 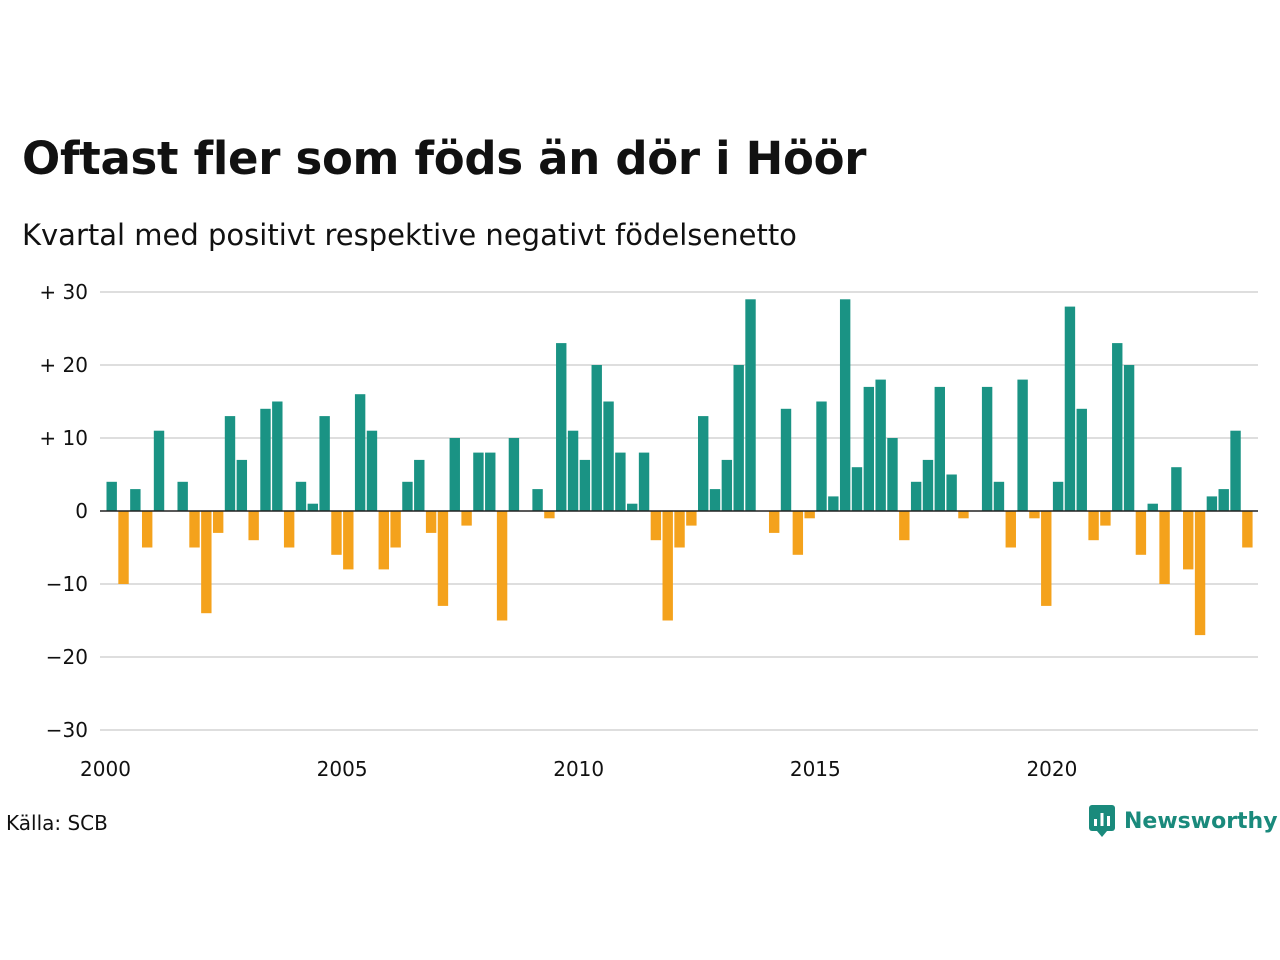 I want to click on y-tick-label: −30, so click(x=67, y=730).